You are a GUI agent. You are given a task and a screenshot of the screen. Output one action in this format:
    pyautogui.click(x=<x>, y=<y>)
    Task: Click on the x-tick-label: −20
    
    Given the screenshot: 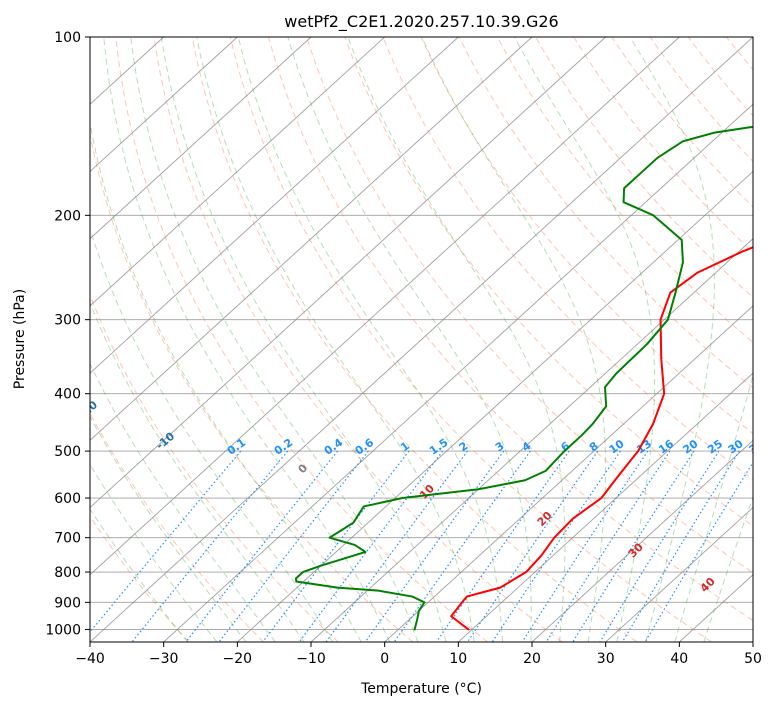 What is the action you would take?
    pyautogui.click(x=238, y=659)
    